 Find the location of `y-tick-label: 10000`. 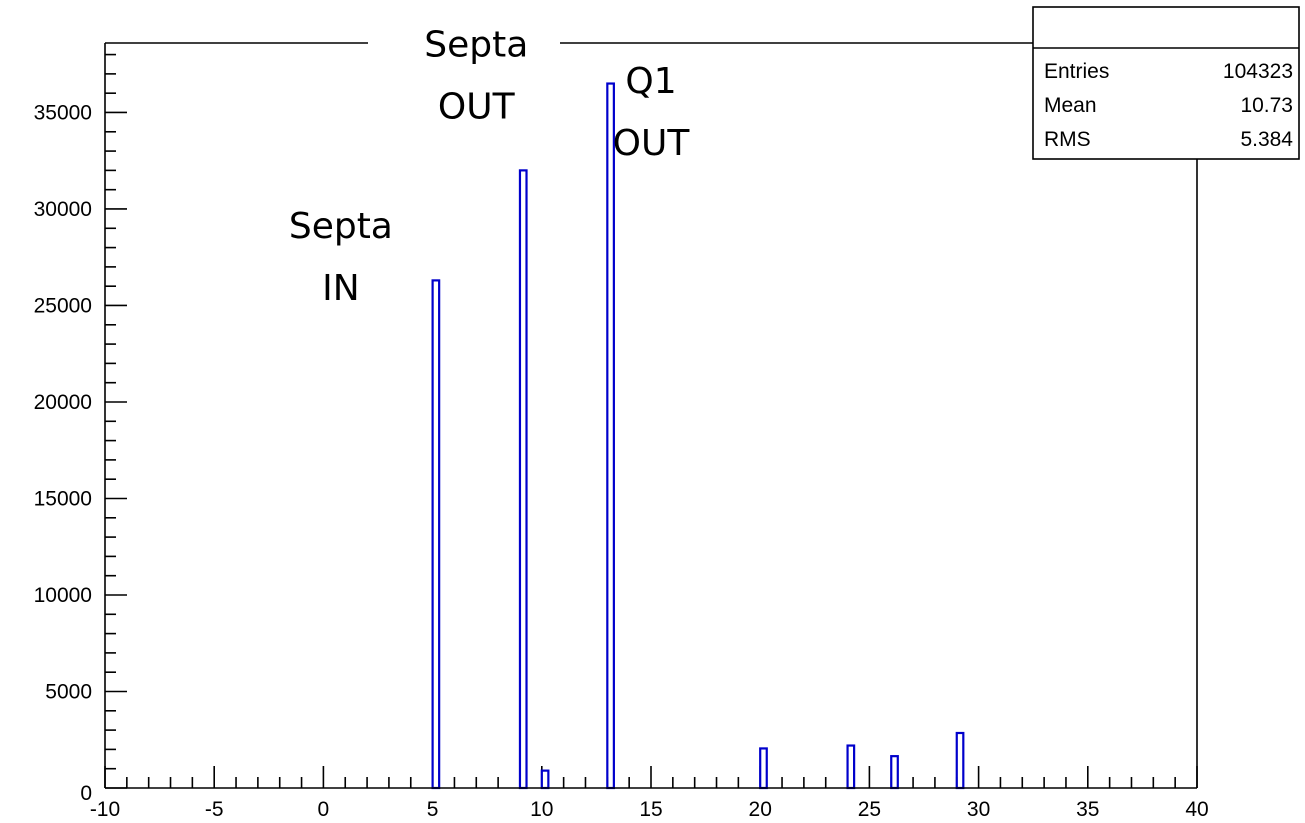

y-tick-label: 10000 is located at coordinates (63, 595).